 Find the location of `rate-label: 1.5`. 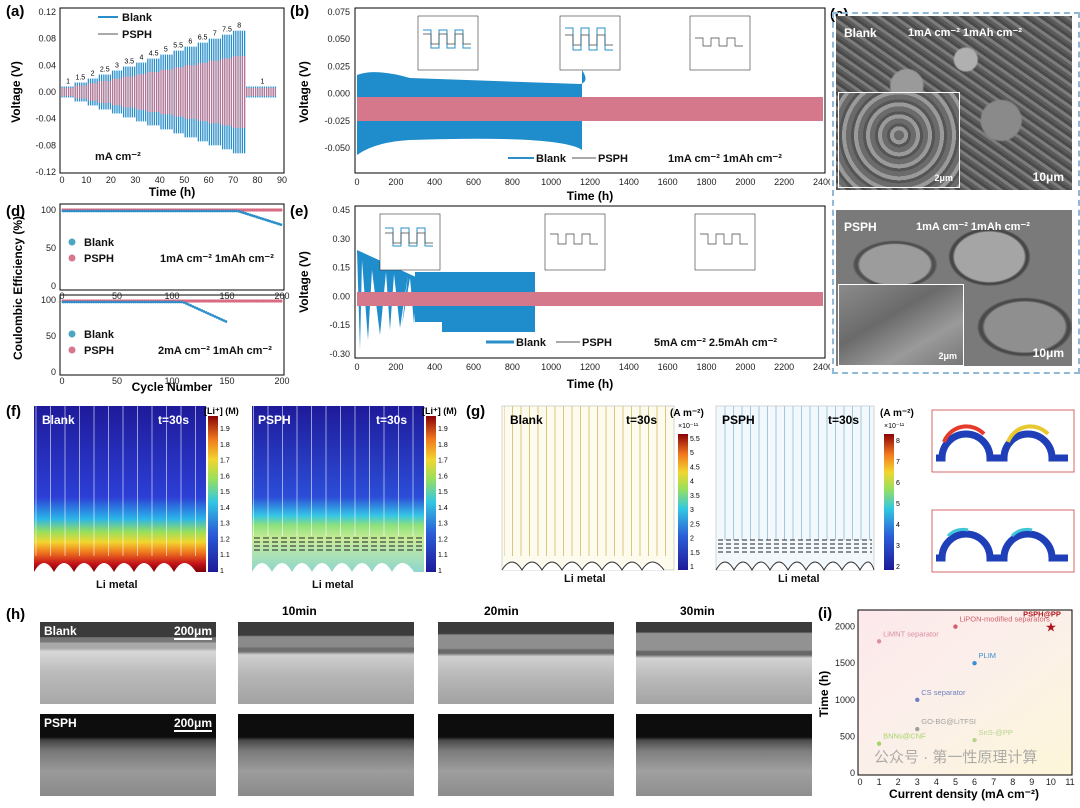

rate-label: 1.5 is located at coordinates (80, 78).